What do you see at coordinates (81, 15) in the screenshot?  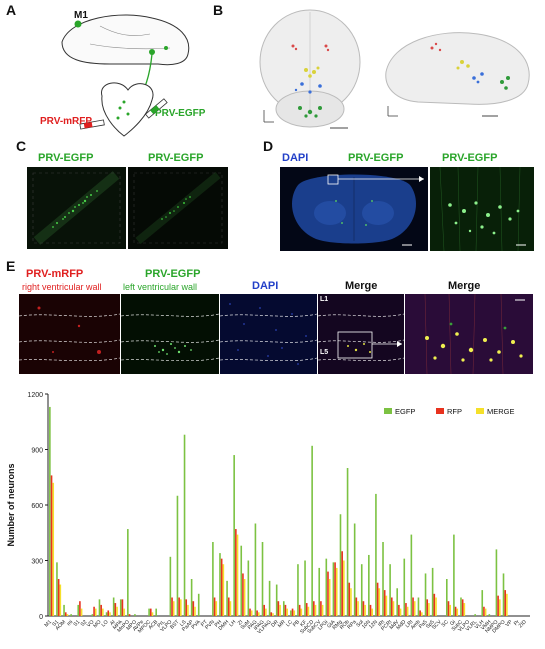 I see `m1-label: M1` at bounding box center [81, 15].